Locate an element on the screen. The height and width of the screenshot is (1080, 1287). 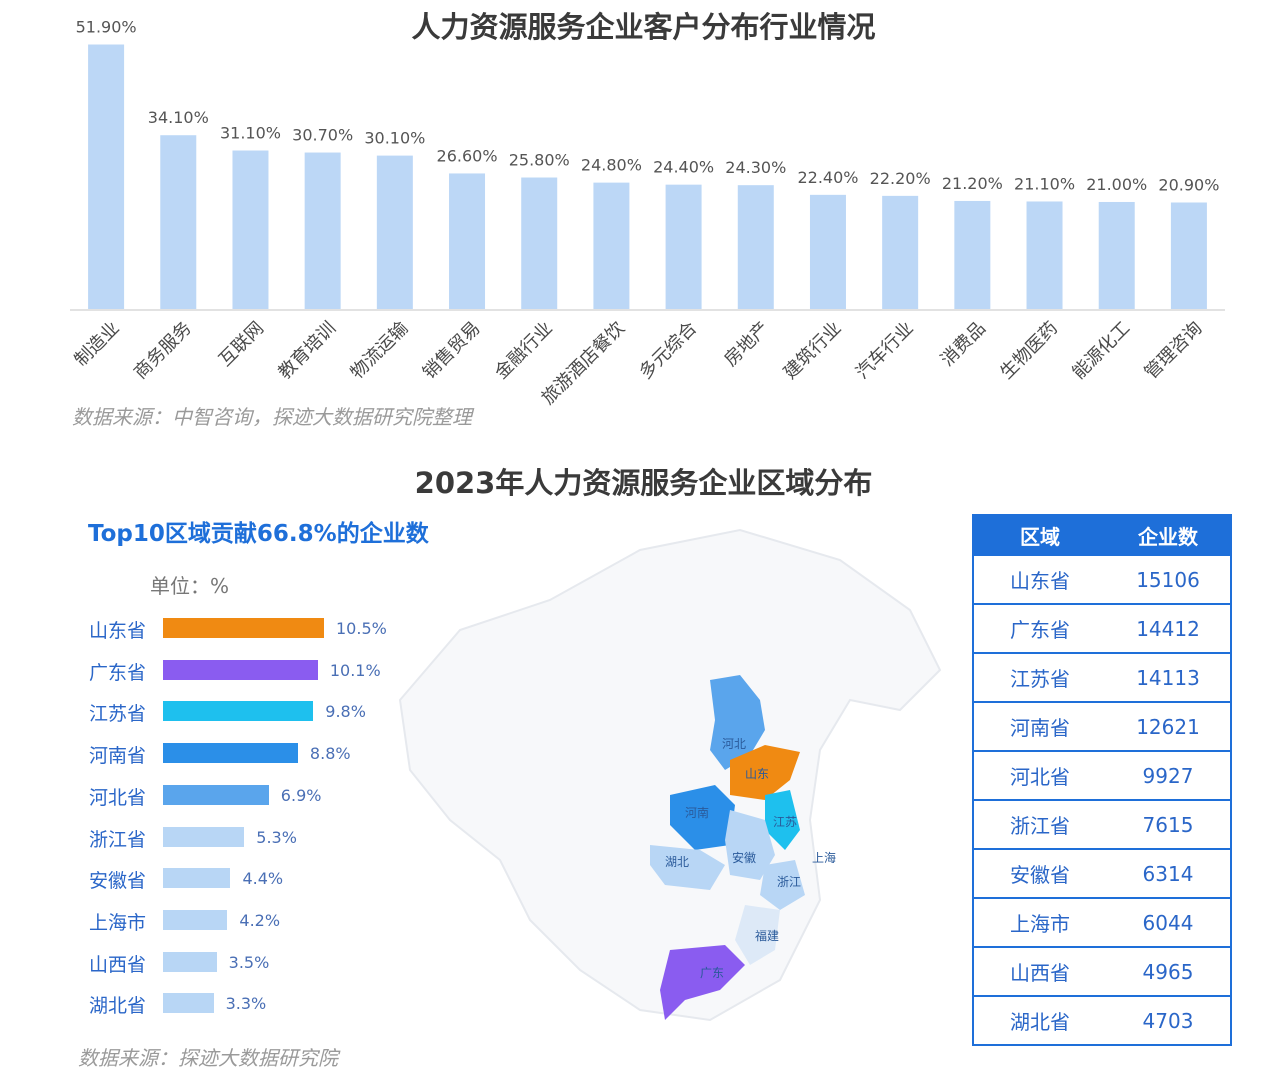
region-cell: 浙江省 is located at coordinates (1039, 824).